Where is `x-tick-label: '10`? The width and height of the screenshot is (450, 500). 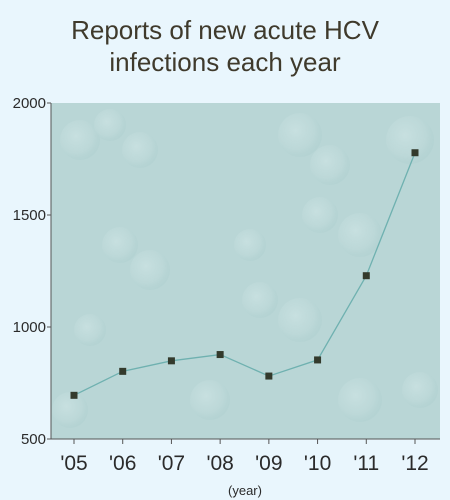 x-tick-label: '10 is located at coordinates (317, 463).